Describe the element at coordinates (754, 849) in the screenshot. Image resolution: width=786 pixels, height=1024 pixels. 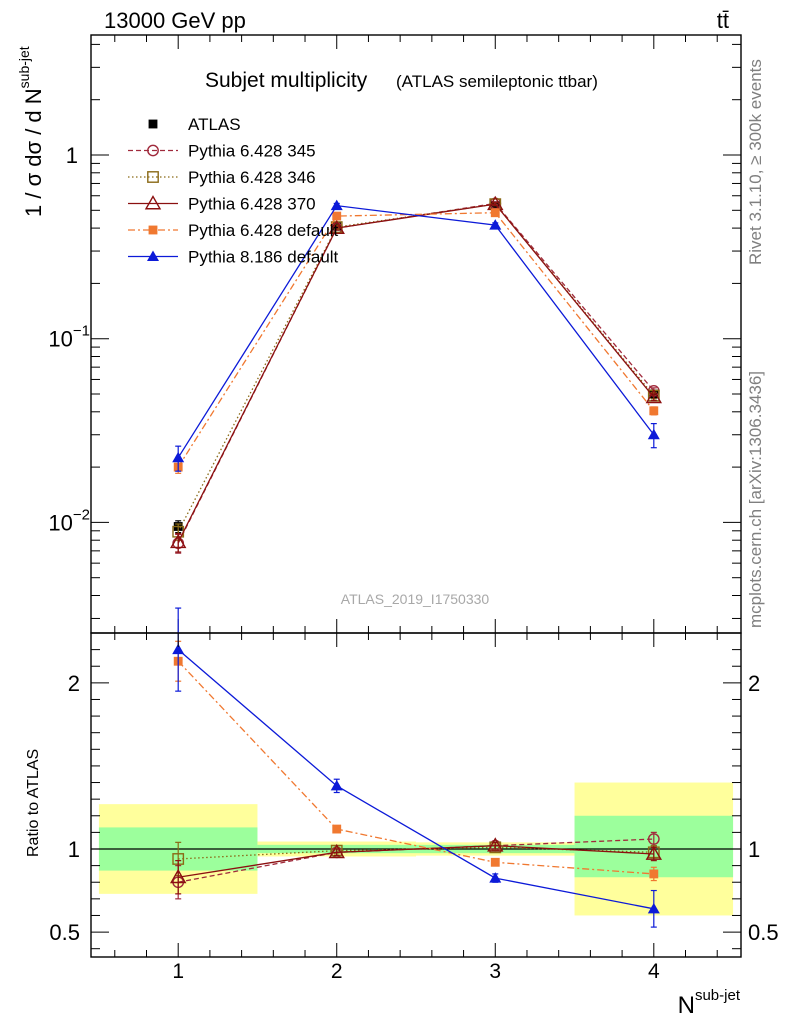
I see `ratio-y-tick-label-right: 1` at that location.